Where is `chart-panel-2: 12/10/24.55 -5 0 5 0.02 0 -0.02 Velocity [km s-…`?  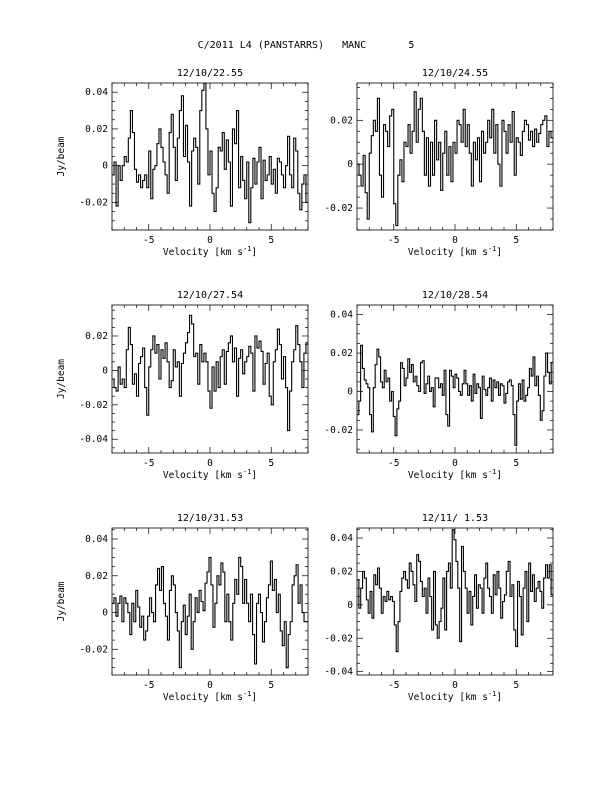 chart-panel-2: 12/10/24.55 -5 0 5 0.02 0 -0.02 Velocity [km s-… is located at coordinates (439, 163).